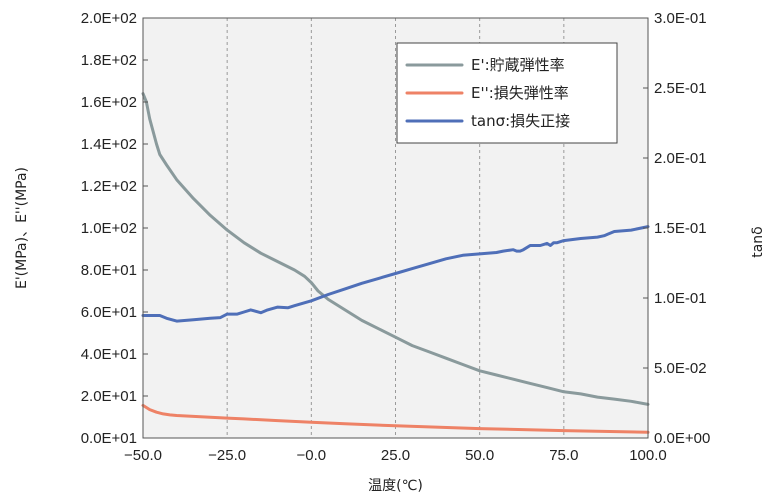 The image size is (771, 498). What do you see at coordinates (109, 60) in the screenshot?
I see `y-left-tick-label: 1.8E+02` at bounding box center [109, 60].